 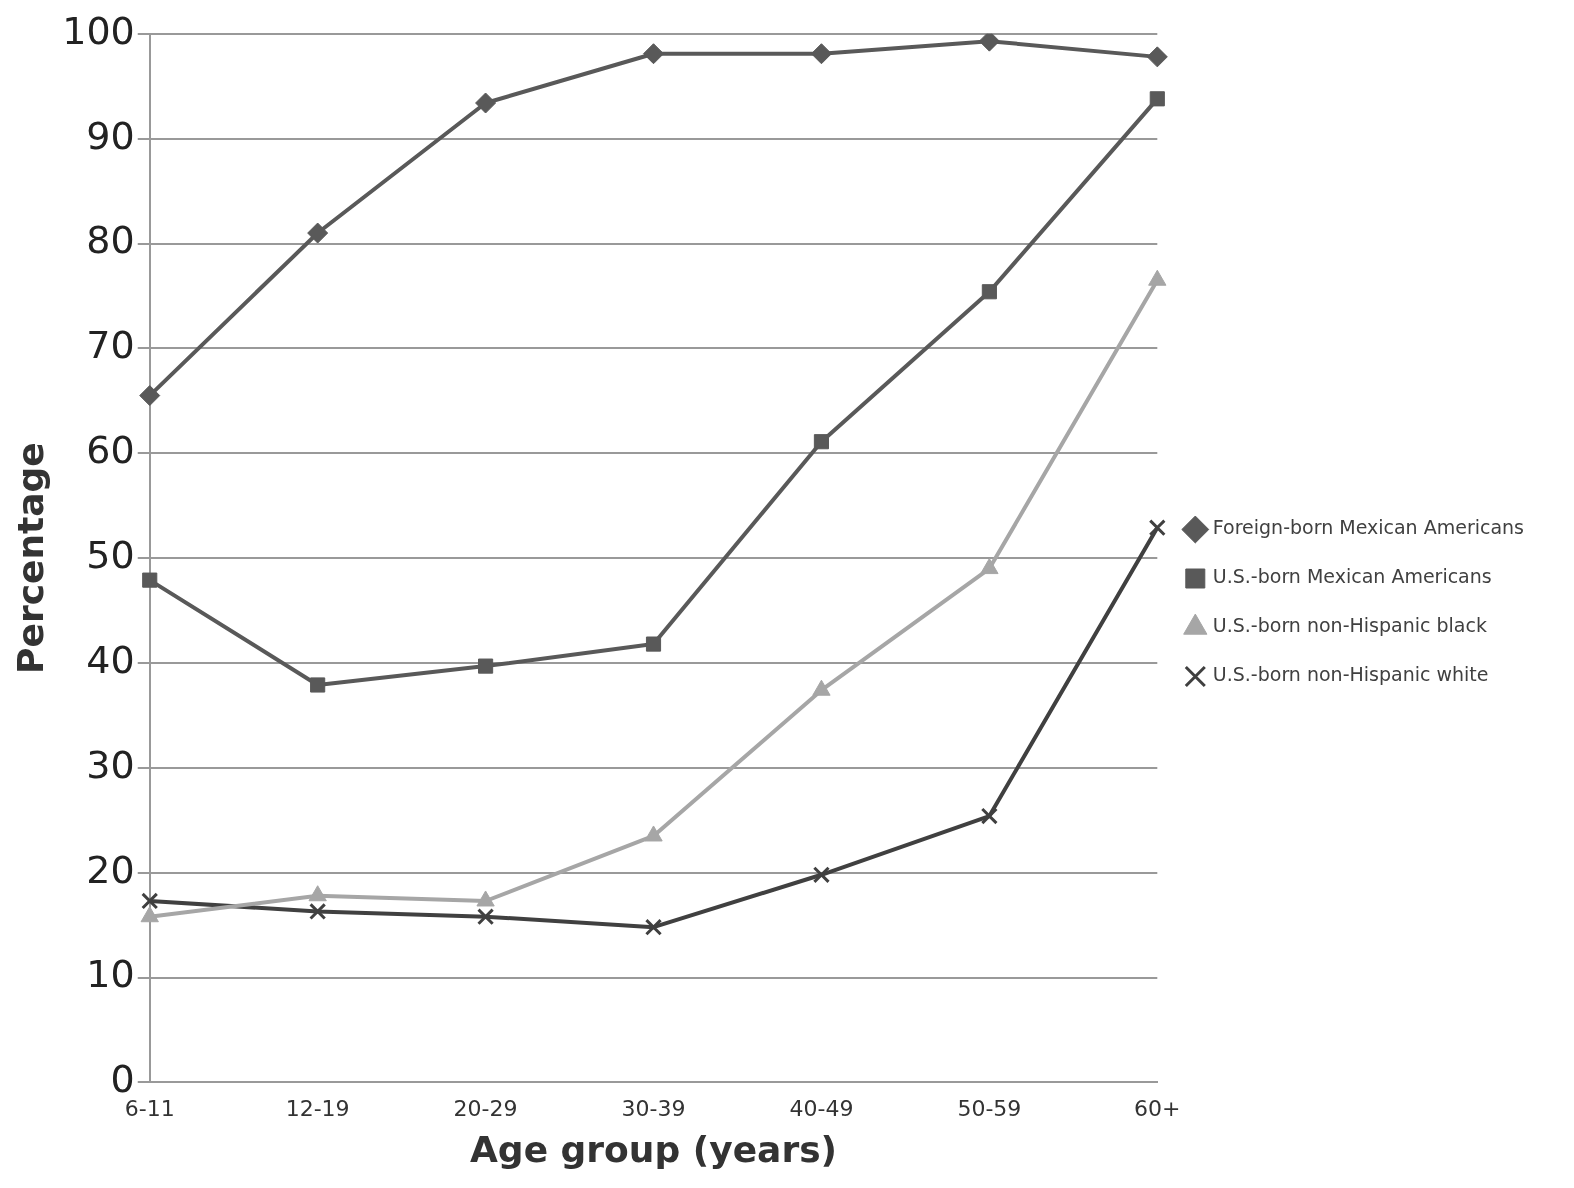 What do you see at coordinates (149, 1109) in the screenshot?
I see `x-tick-label: 6-11` at bounding box center [149, 1109].